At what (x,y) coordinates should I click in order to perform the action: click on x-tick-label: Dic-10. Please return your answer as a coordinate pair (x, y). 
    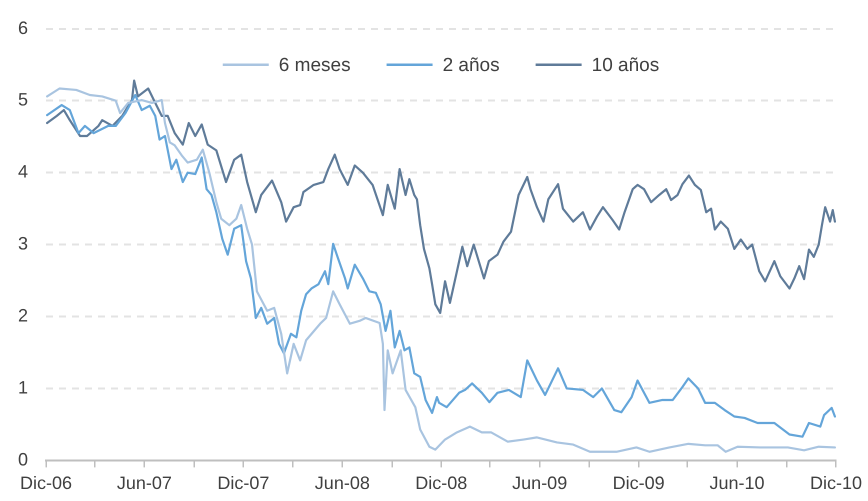
    Looking at the image, I should click on (836, 483).